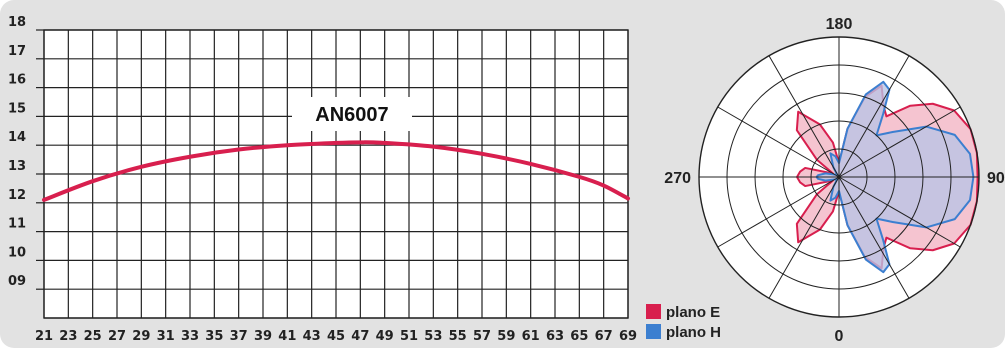  I want to click on x-tick-label: 25, so click(93, 336).